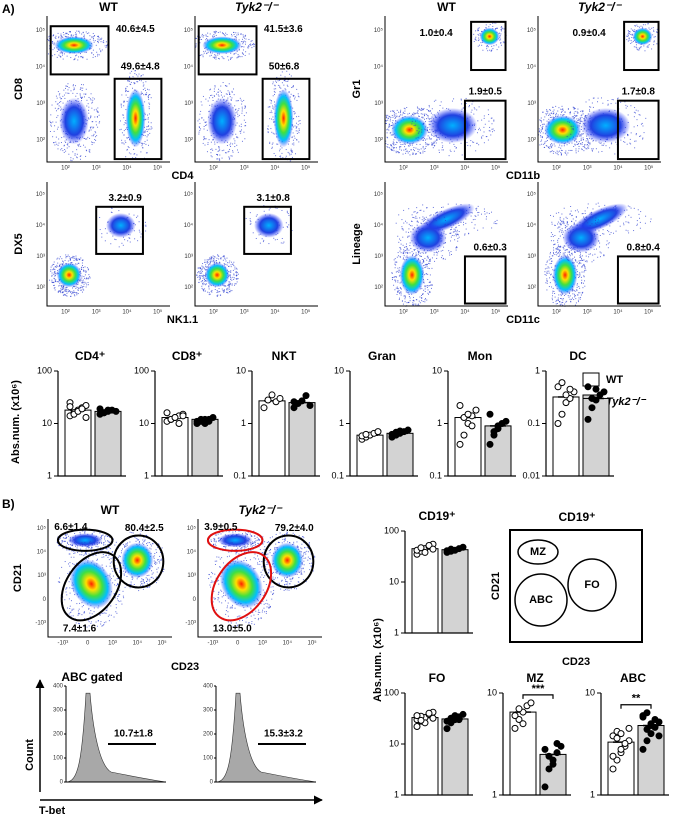 This screenshot has height=821, width=676. What do you see at coordinates (565, 275) in the screenshot?
I see `density` at bounding box center [565, 275].